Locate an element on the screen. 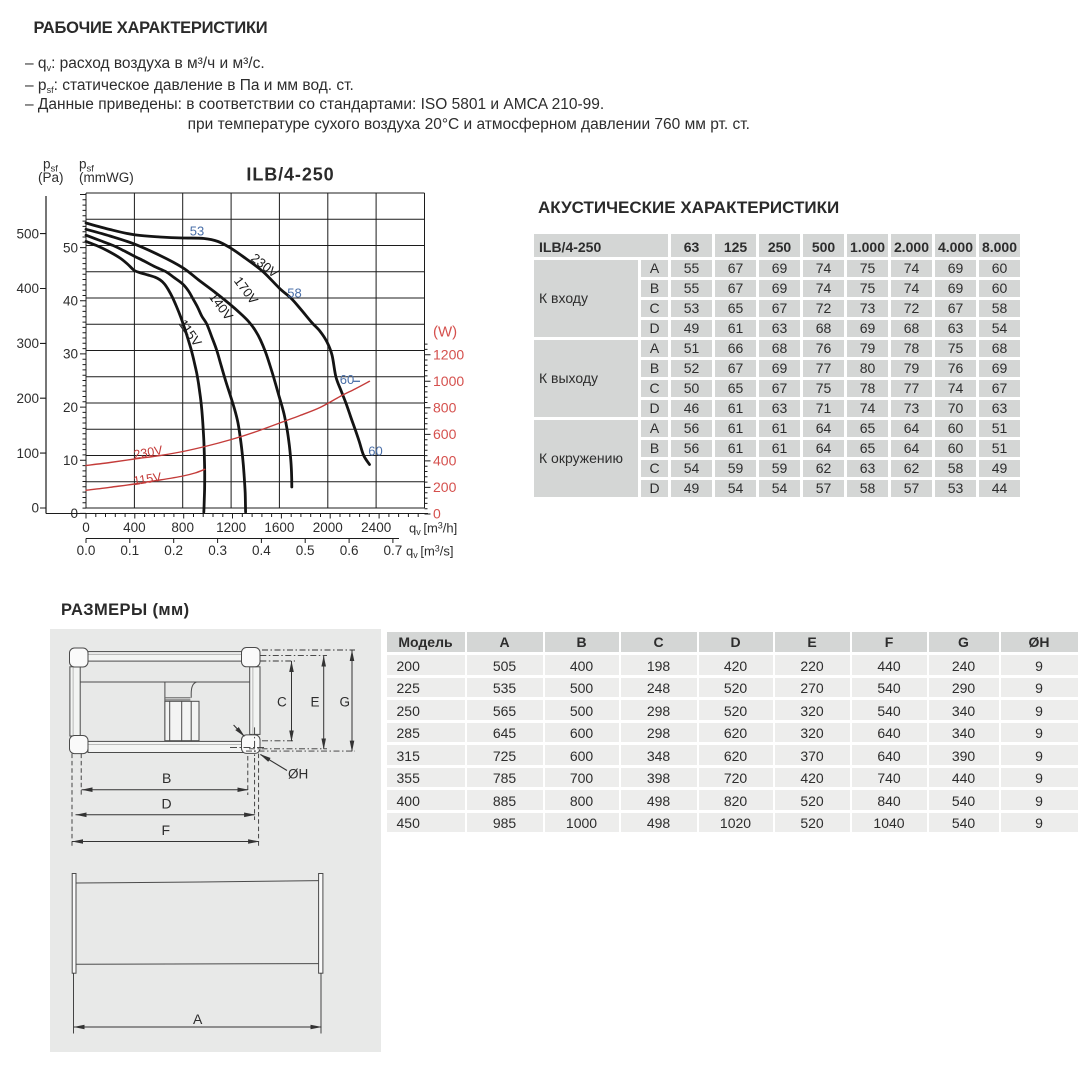  svg-text: 170V is located at coordinates (246, 291).